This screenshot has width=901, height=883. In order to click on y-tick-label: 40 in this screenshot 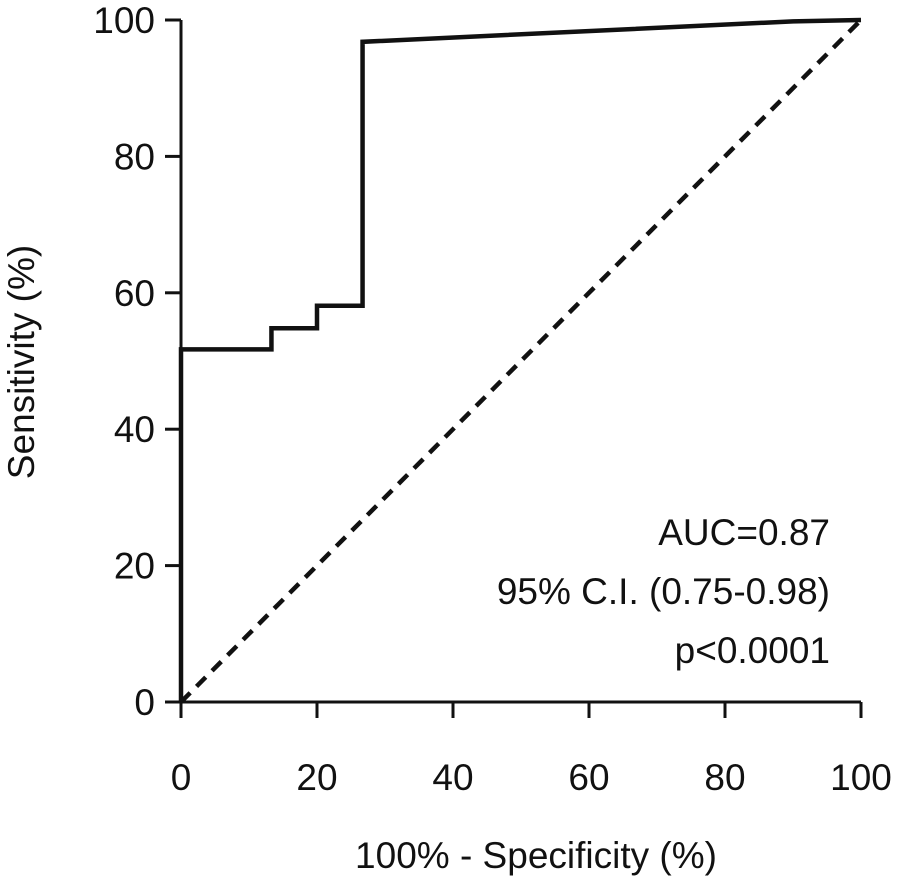, I will do `click(134, 429)`.